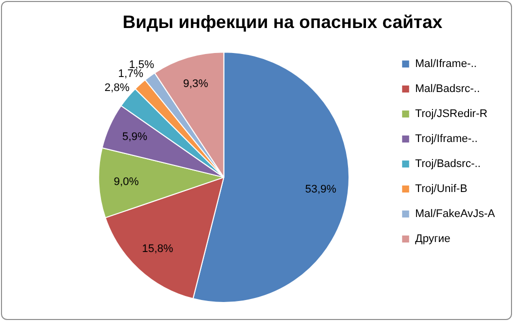  I want to click on data-label: 53,9%, so click(321, 189).